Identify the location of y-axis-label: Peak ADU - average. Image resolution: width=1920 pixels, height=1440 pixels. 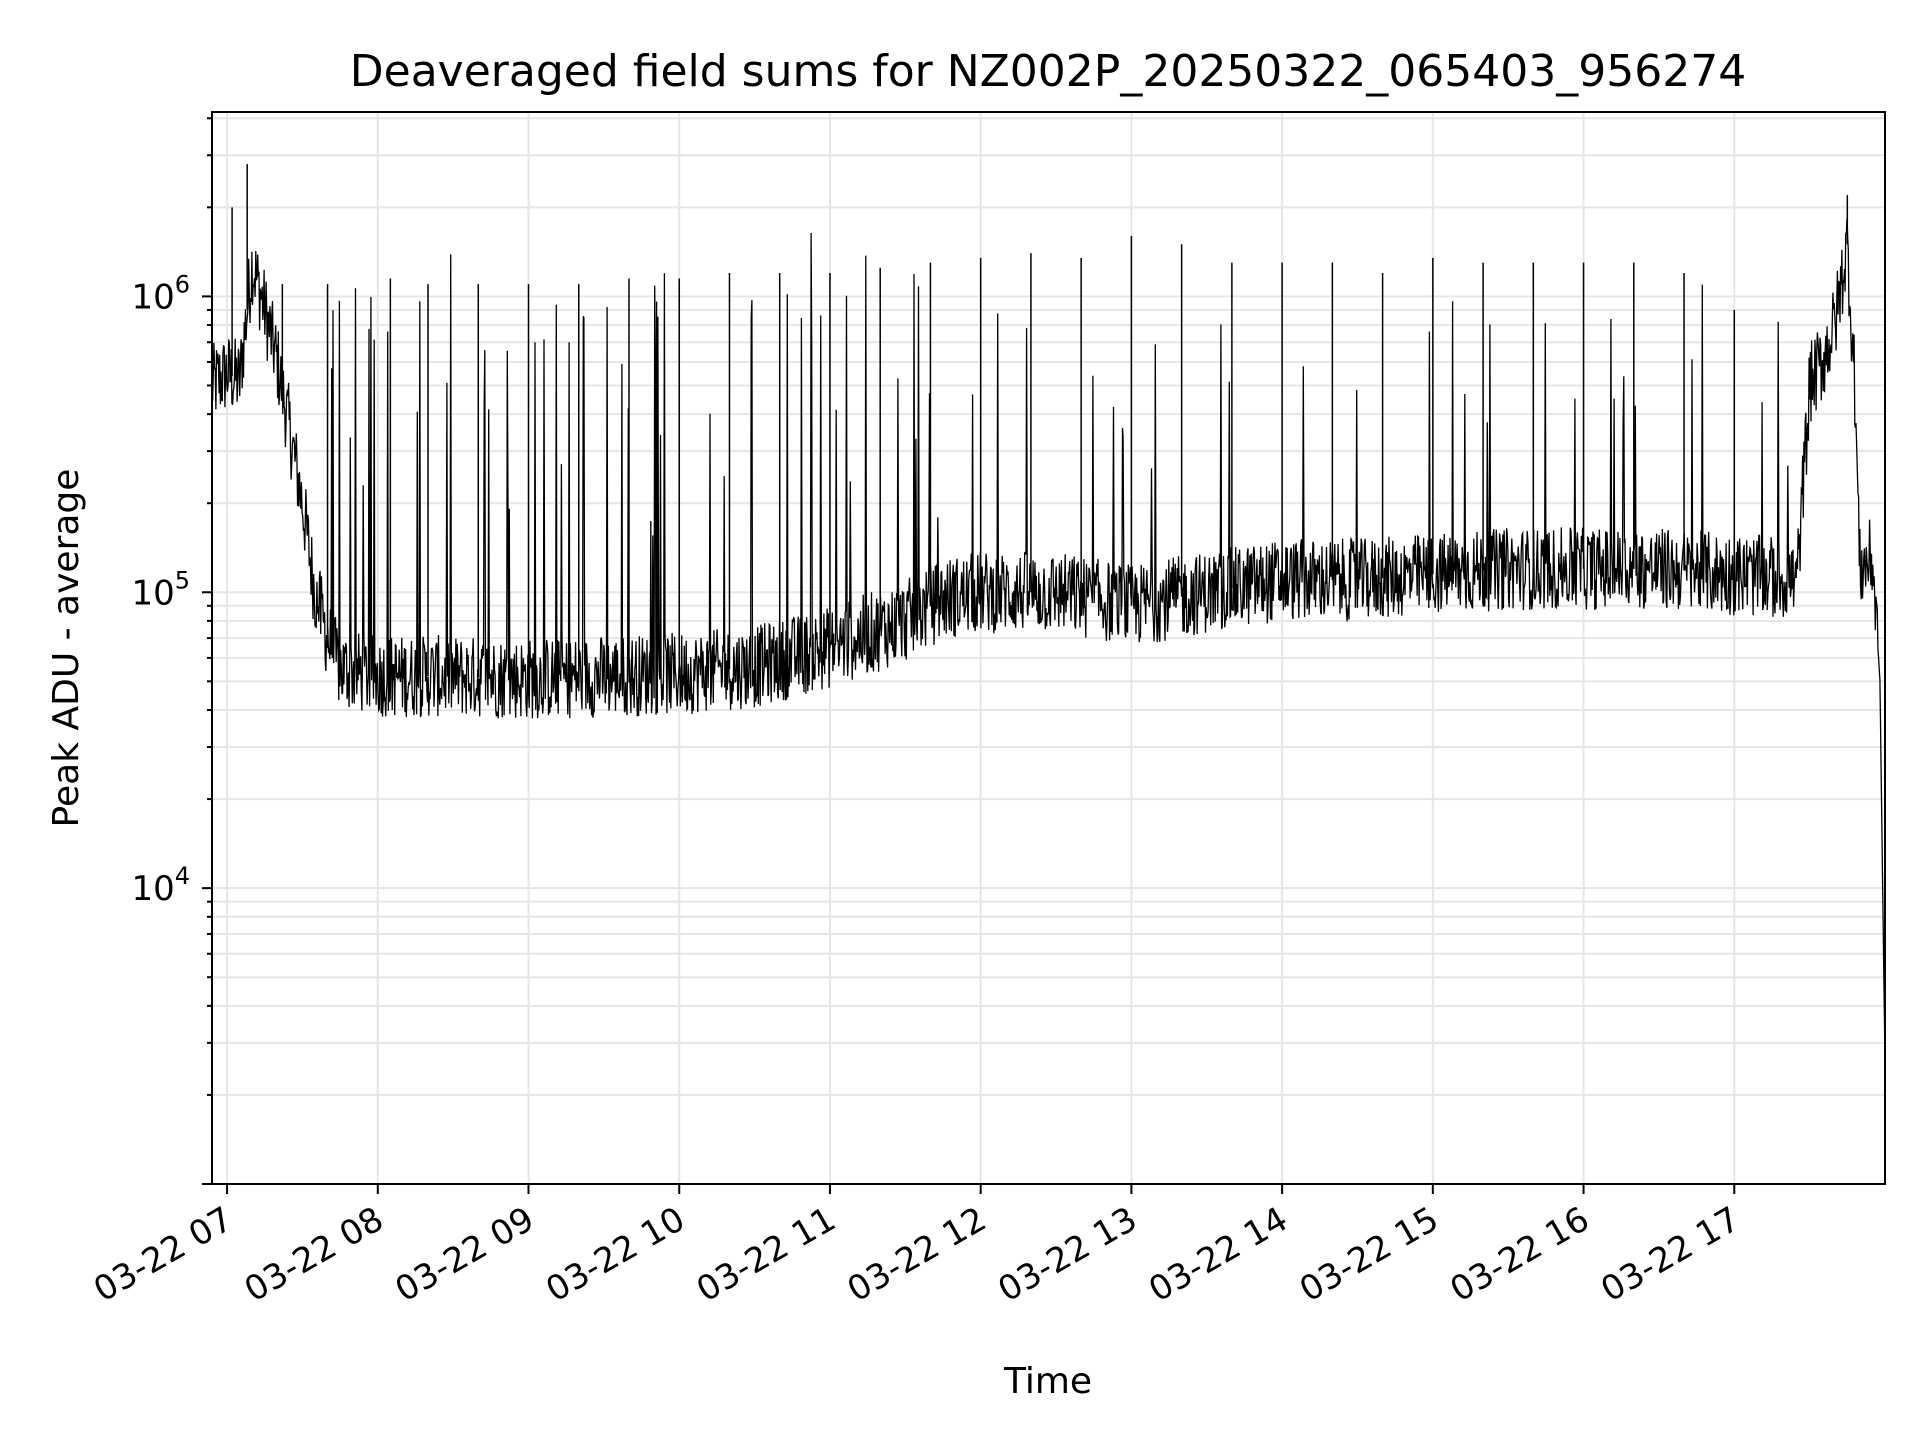
(66, 648).